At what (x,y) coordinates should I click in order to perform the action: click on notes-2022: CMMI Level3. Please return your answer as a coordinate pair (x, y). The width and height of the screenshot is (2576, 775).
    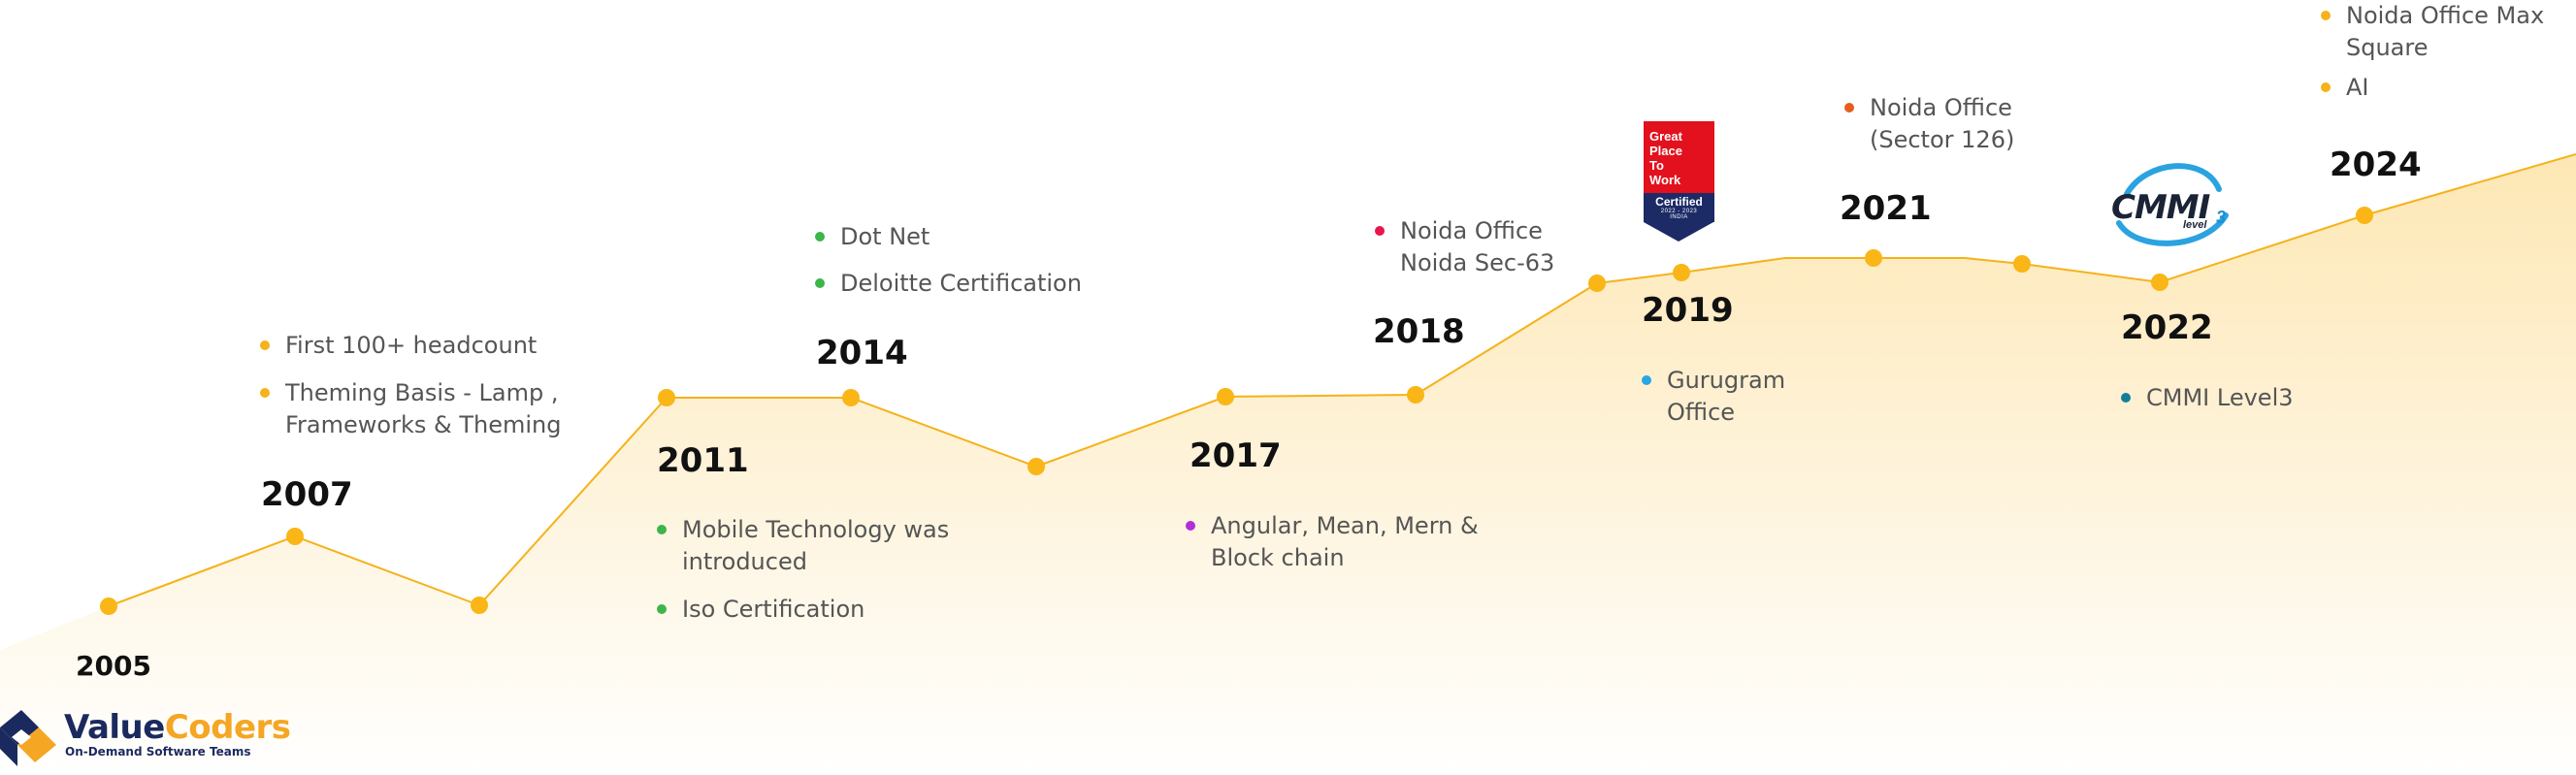
    Looking at the image, I should click on (2242, 406).